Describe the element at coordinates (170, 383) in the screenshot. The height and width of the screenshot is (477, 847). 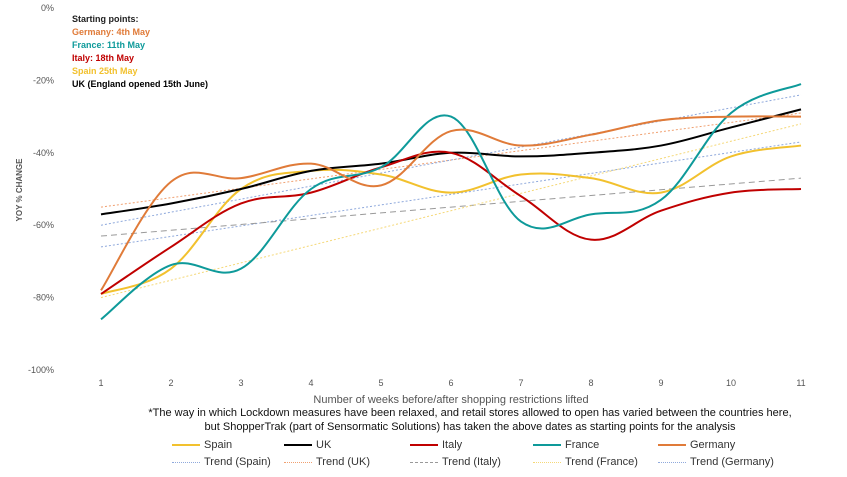
I see `x-tick-label: 2` at that location.